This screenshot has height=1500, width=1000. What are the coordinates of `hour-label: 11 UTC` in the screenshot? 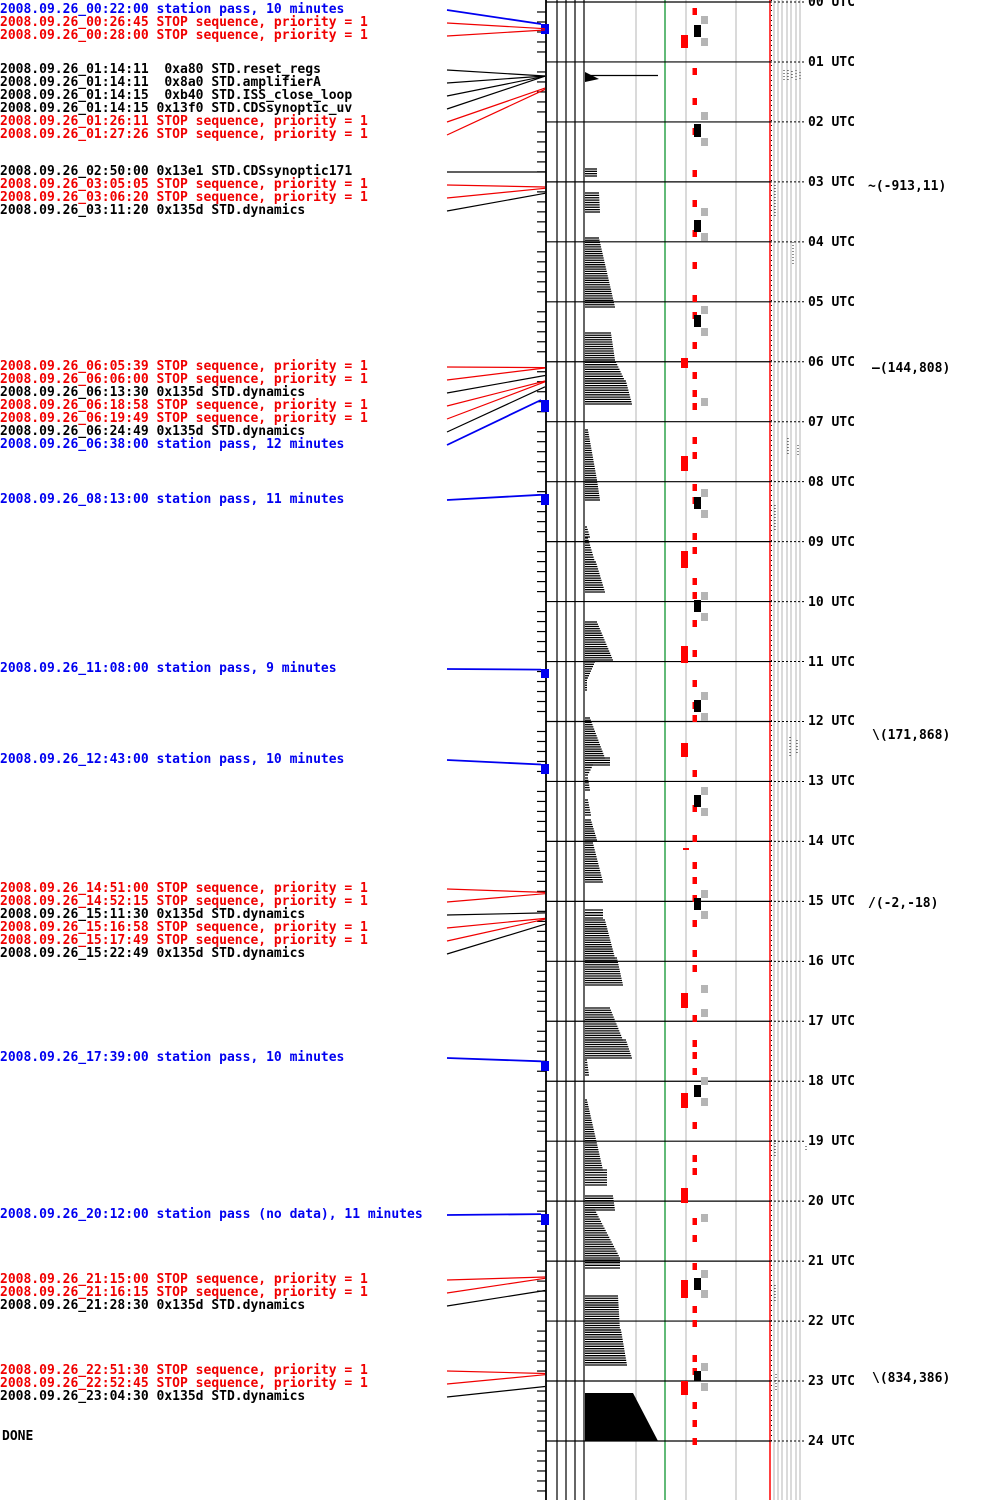 It's located at (831, 662).